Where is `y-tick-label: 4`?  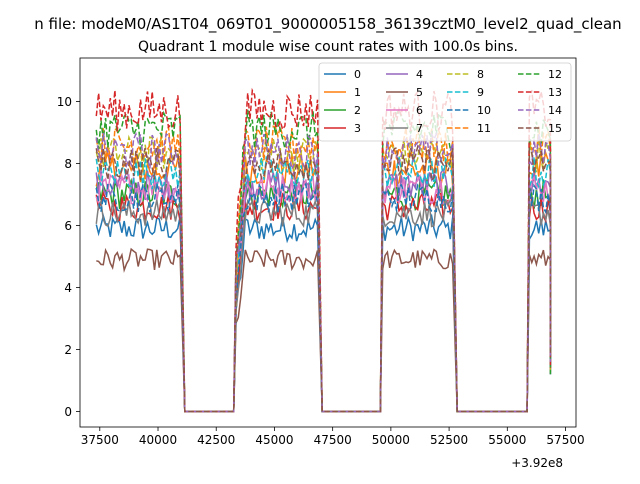 y-tick-label: 4 is located at coordinates (68, 288).